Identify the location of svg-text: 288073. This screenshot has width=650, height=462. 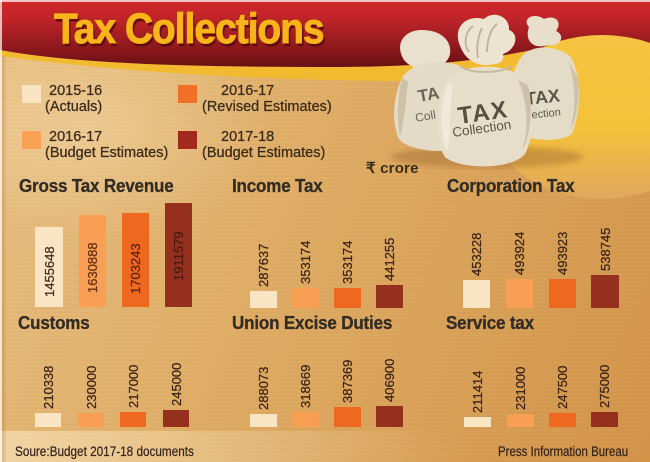
(263, 388).